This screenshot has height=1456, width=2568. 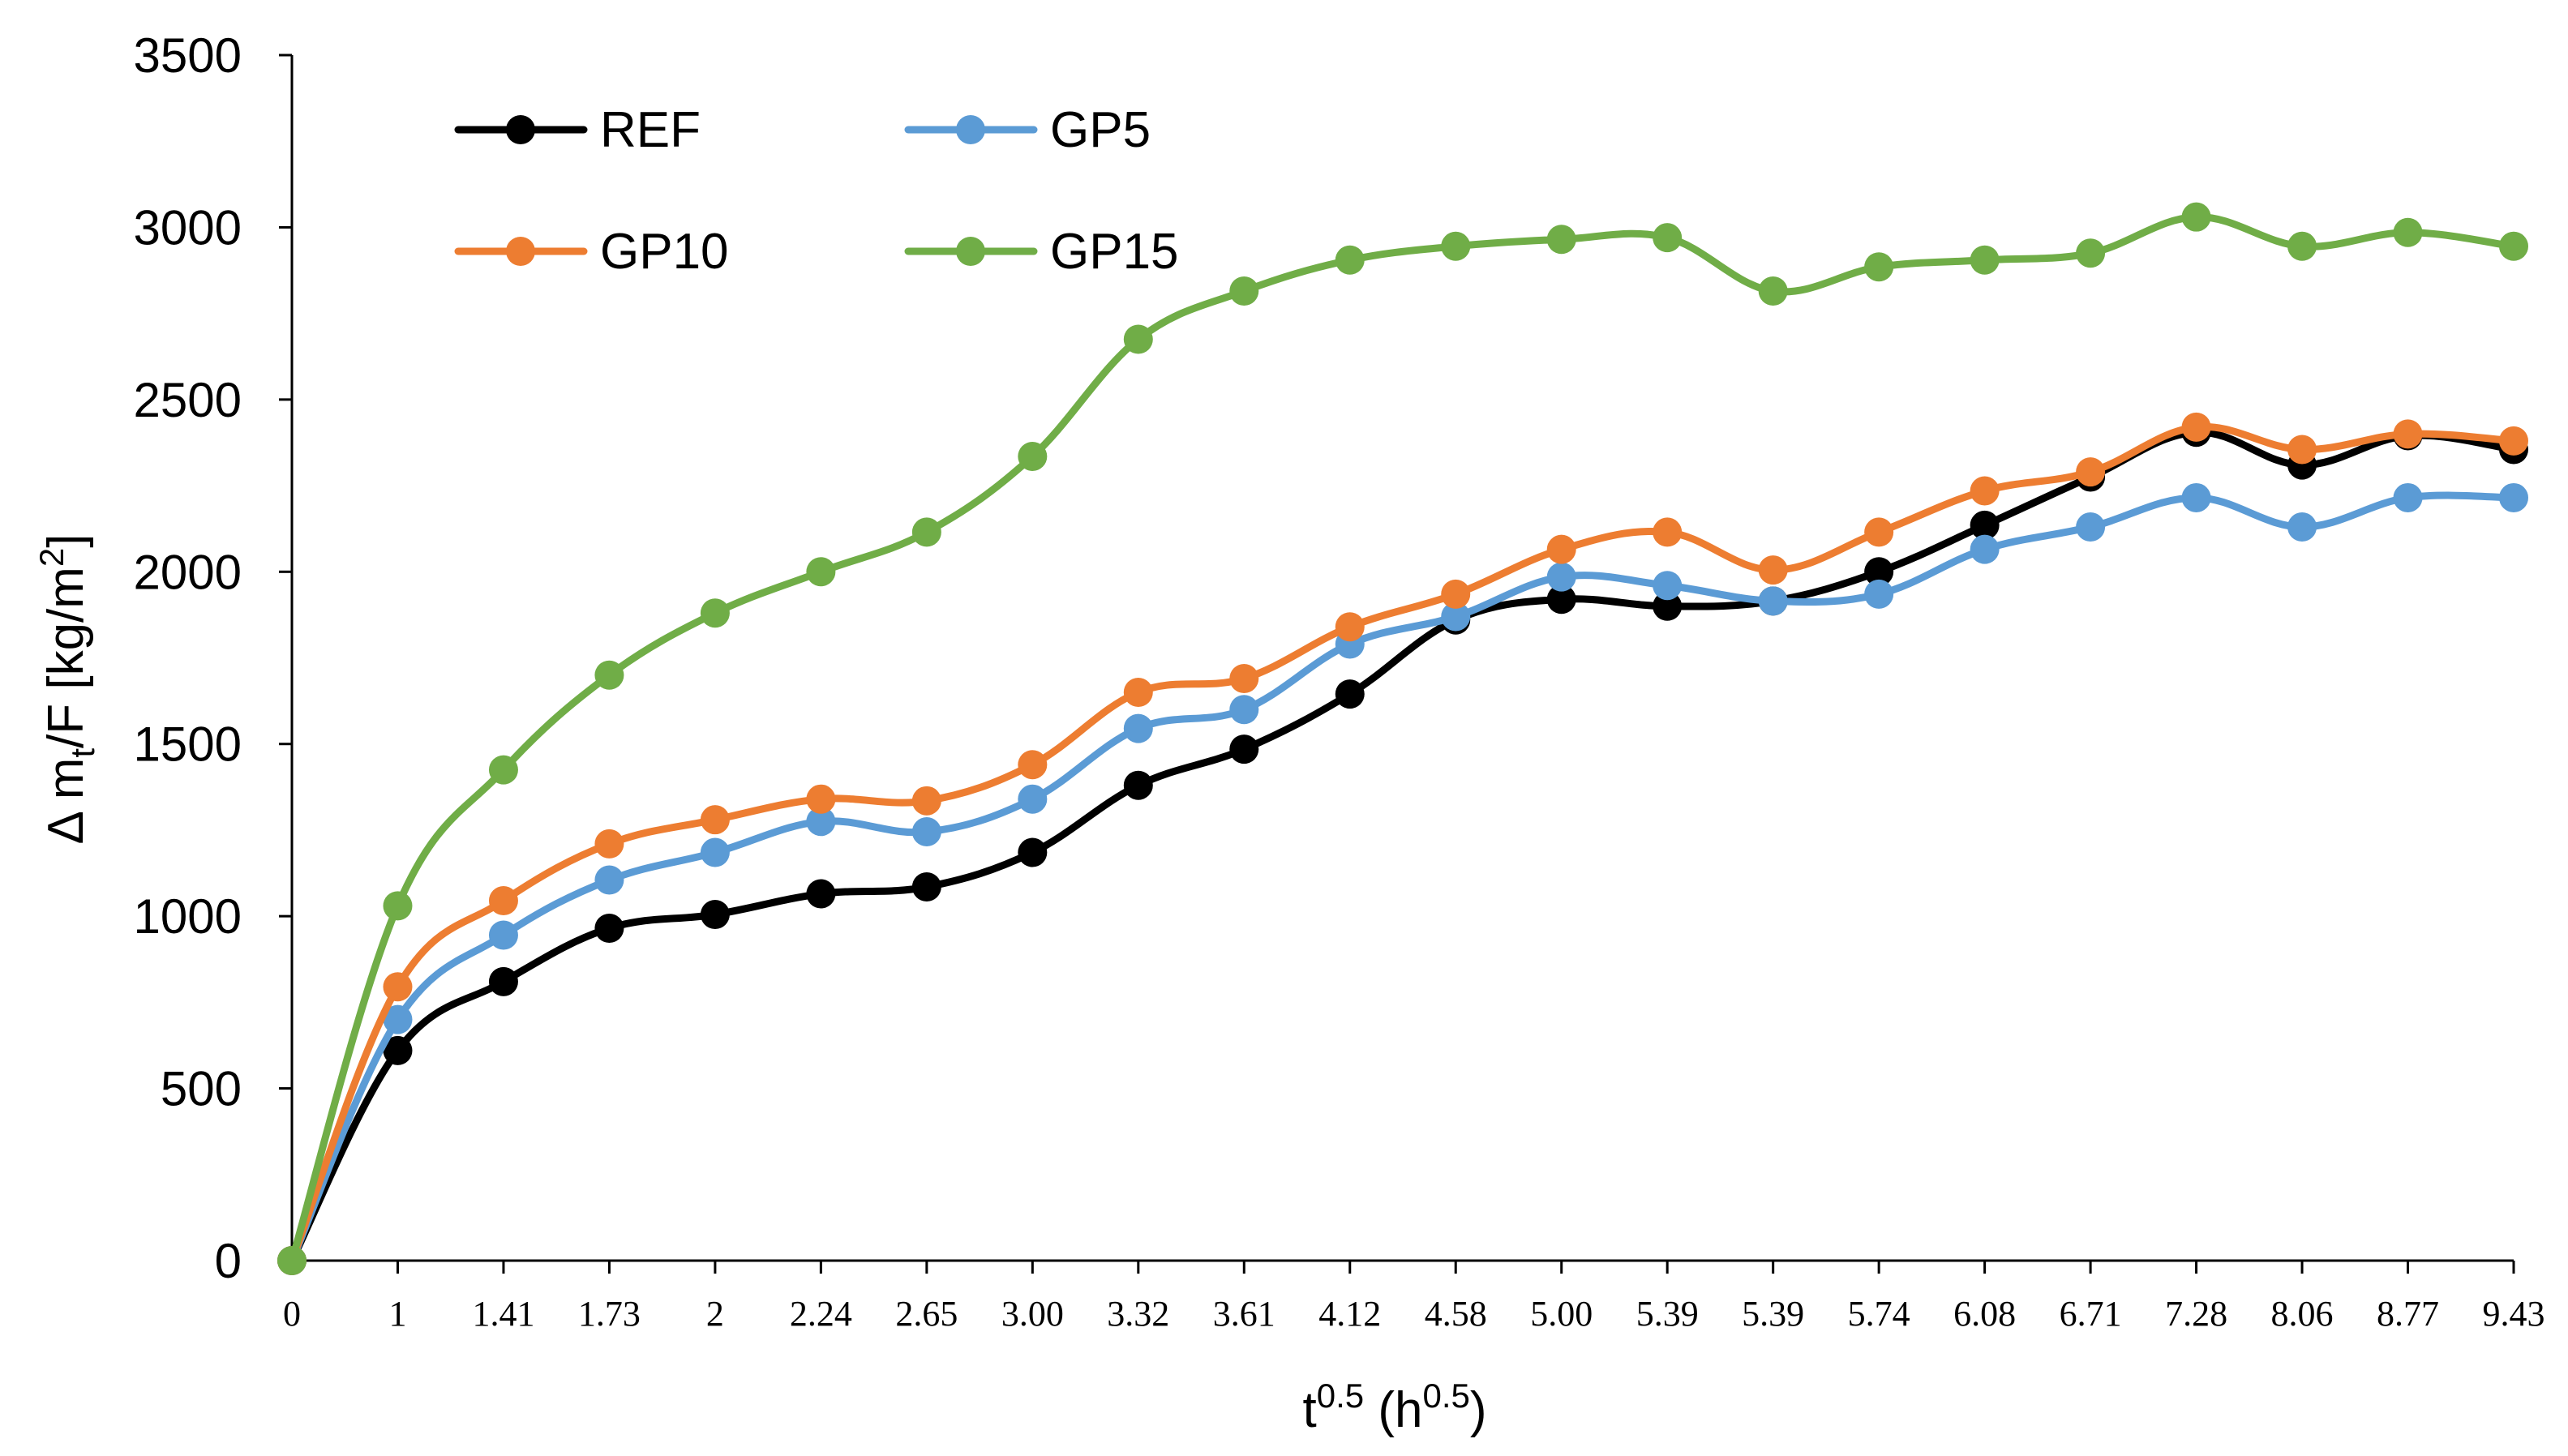 What do you see at coordinates (577, 130) in the screenshot?
I see `legend-item-ref: REF` at bounding box center [577, 130].